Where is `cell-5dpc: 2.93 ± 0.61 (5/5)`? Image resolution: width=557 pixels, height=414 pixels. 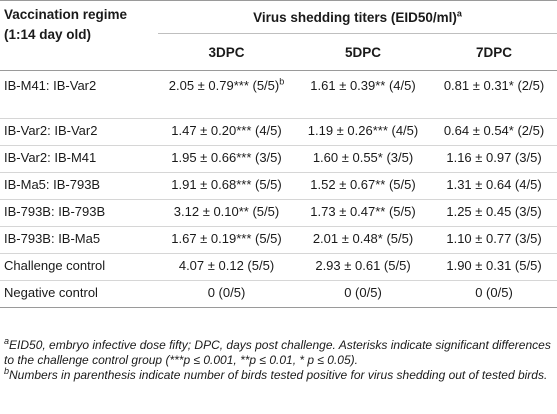
cell-5dpc: 2.93 ± 0.61 (5/5) is located at coordinates (363, 267).